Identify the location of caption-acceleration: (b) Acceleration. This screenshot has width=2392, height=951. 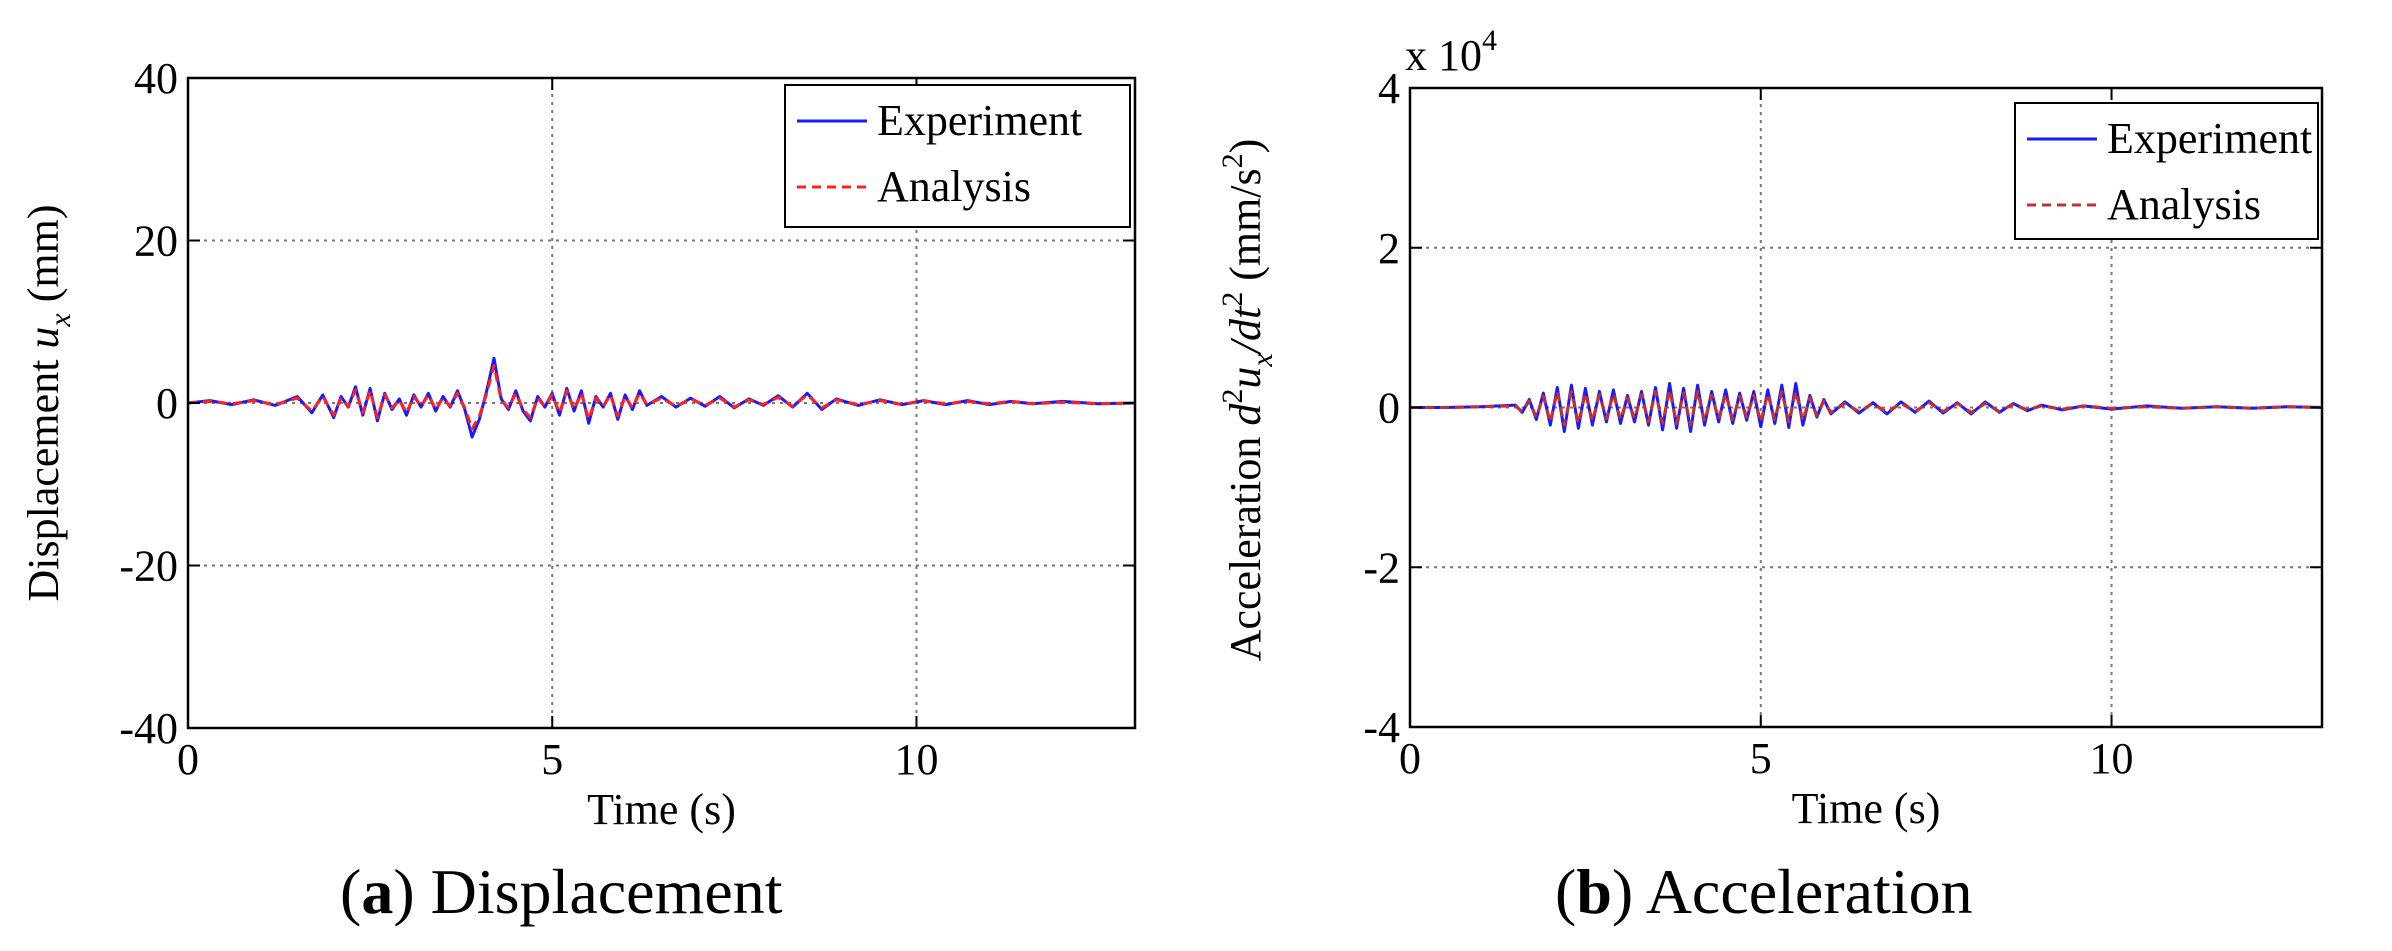
(1764, 891).